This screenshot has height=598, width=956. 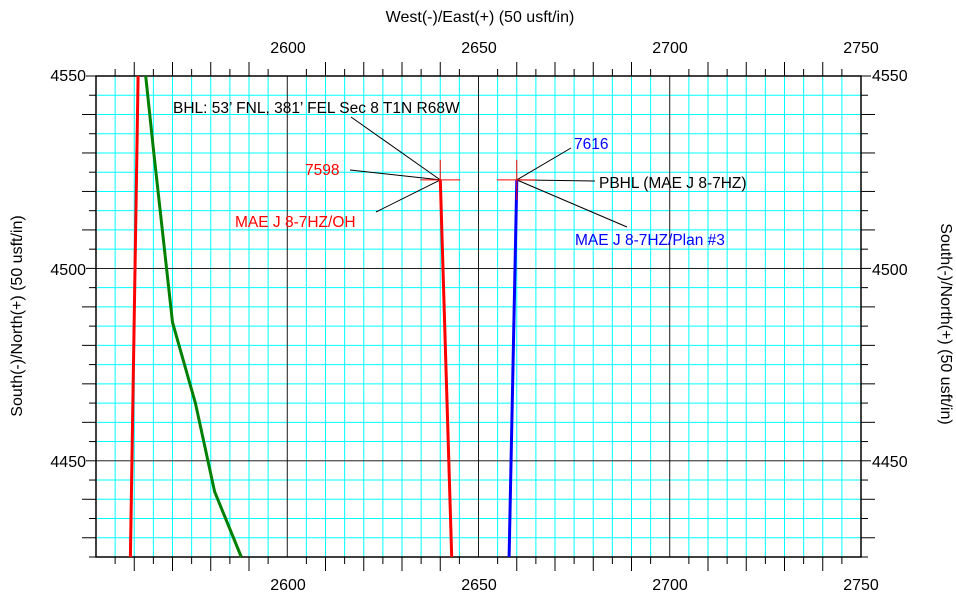 What do you see at coordinates (670, 585) in the screenshot?
I see `x-tick-bottom-2700: 2700` at bounding box center [670, 585].